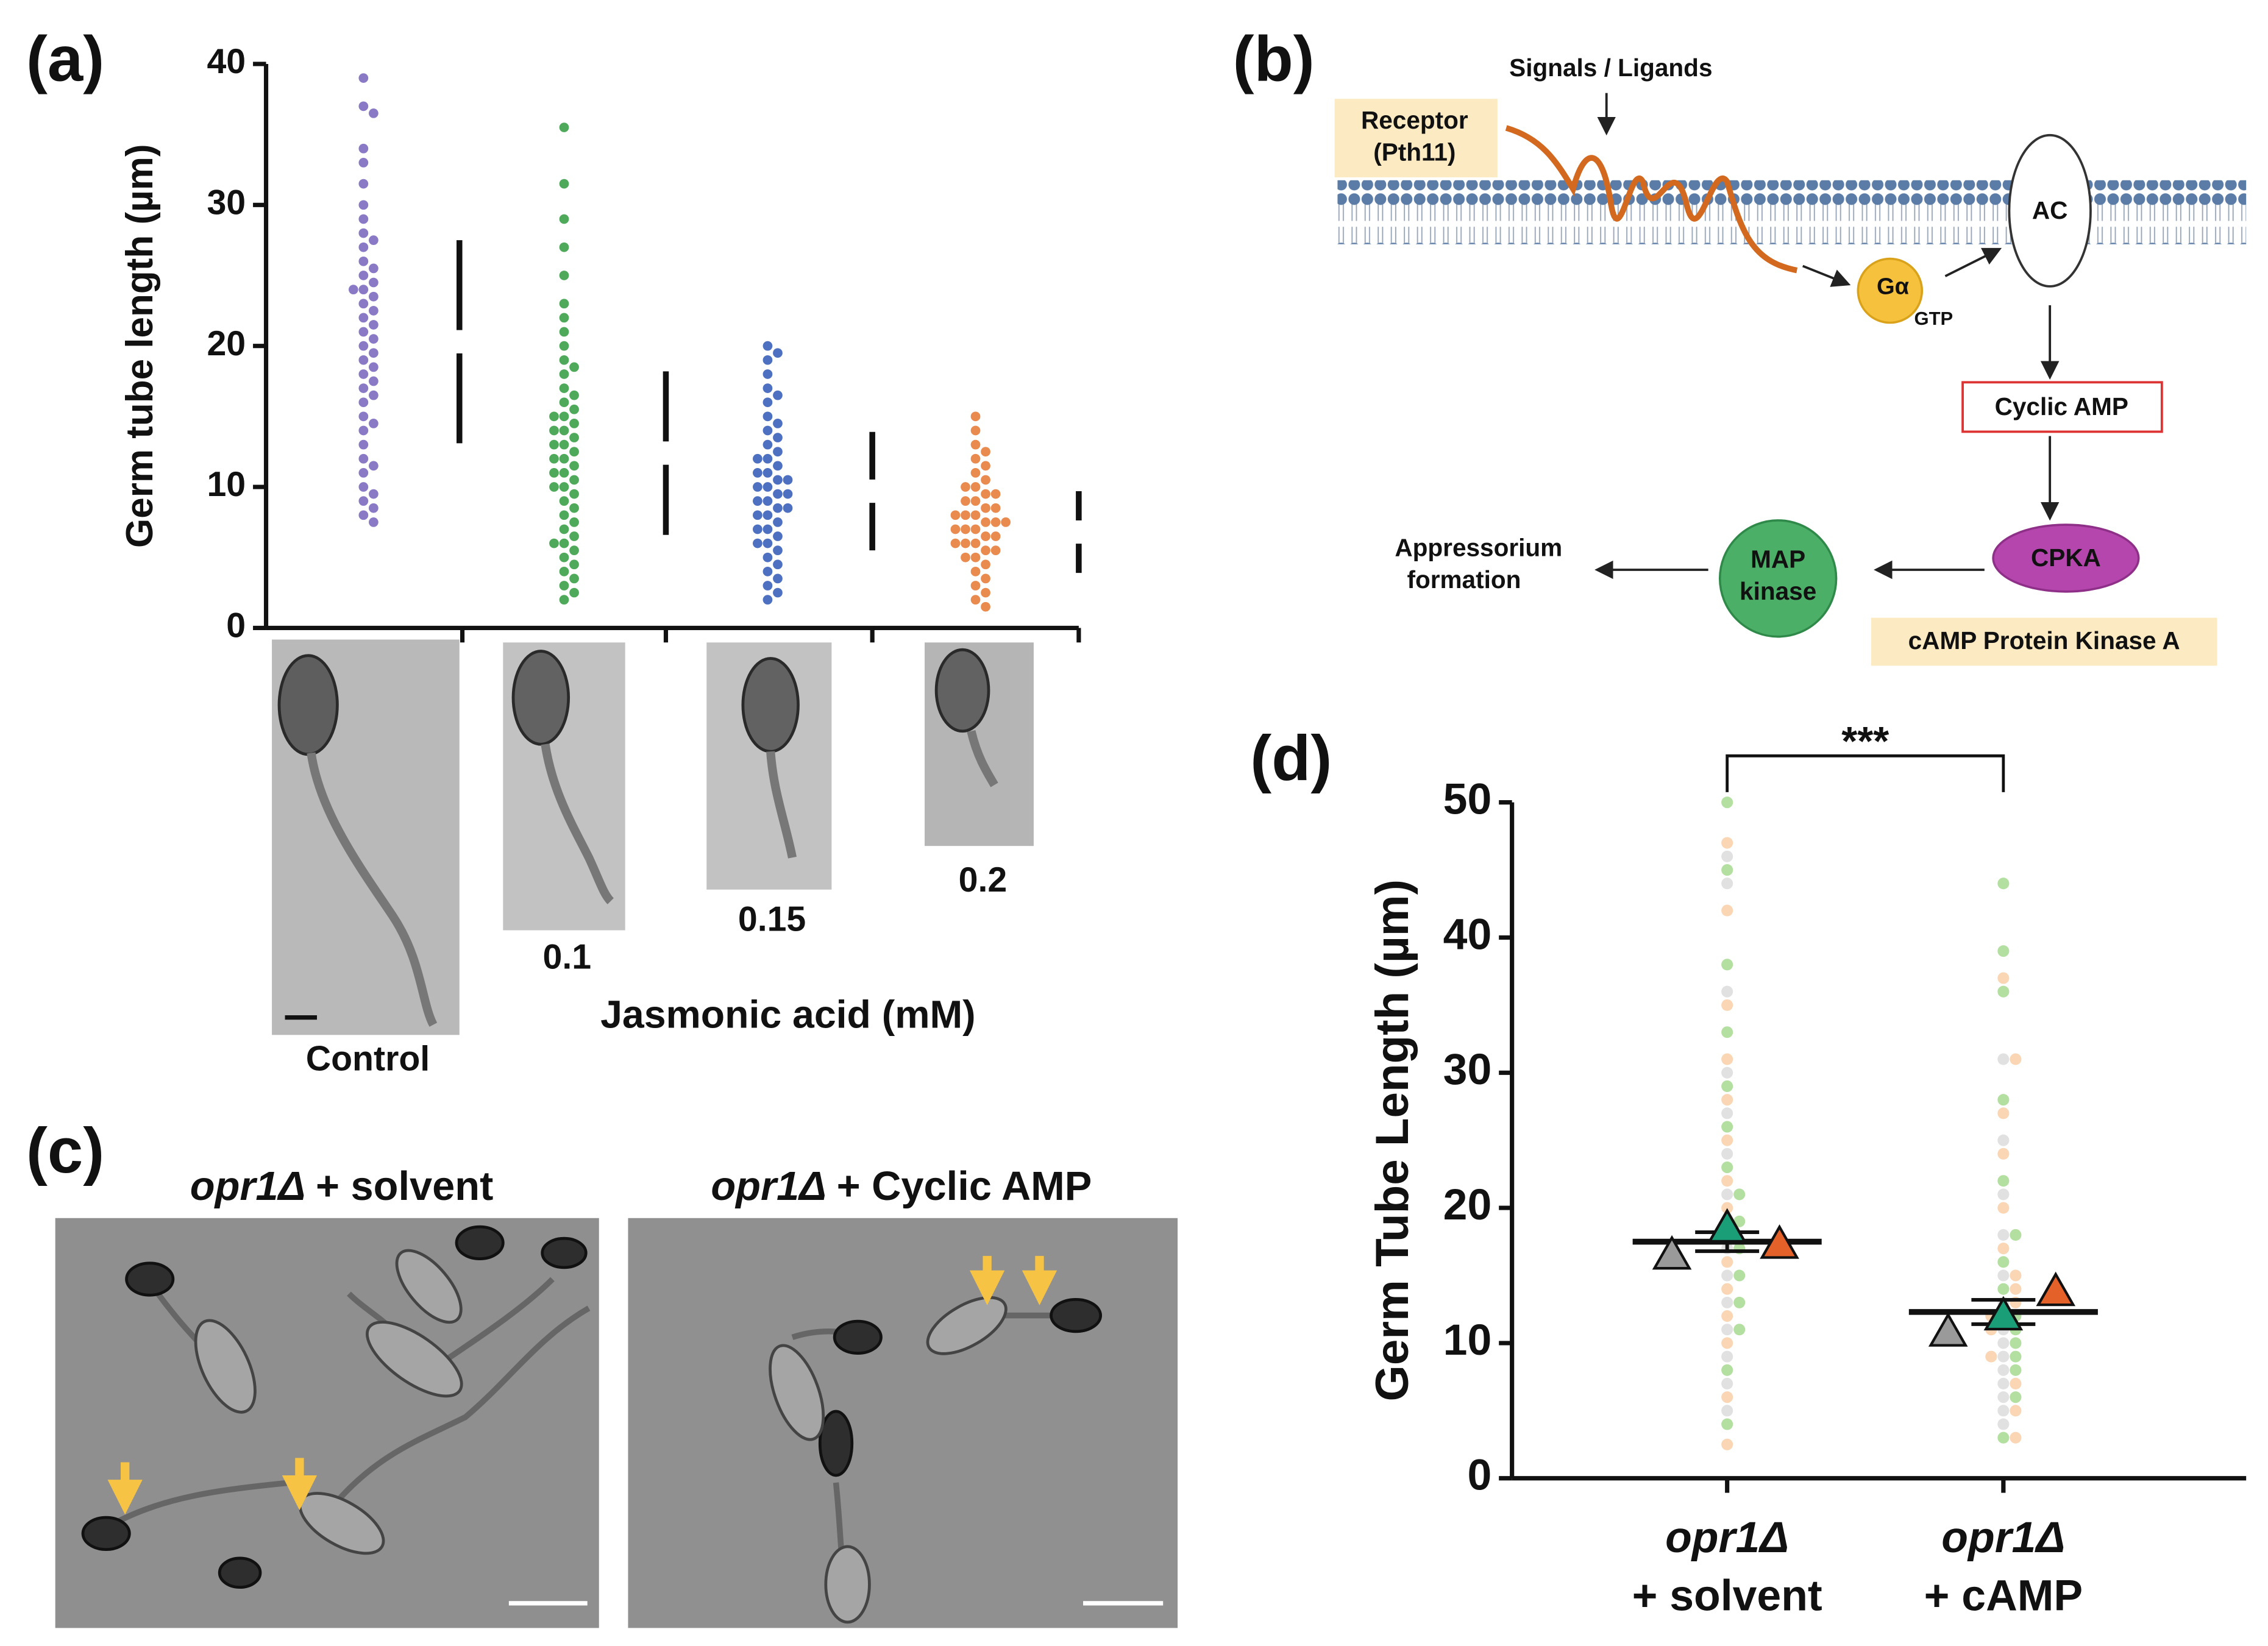 This screenshot has height=1646, width=2268. Describe the element at coordinates (226, 484) in the screenshot. I see `y-tick-label: 10` at that location.